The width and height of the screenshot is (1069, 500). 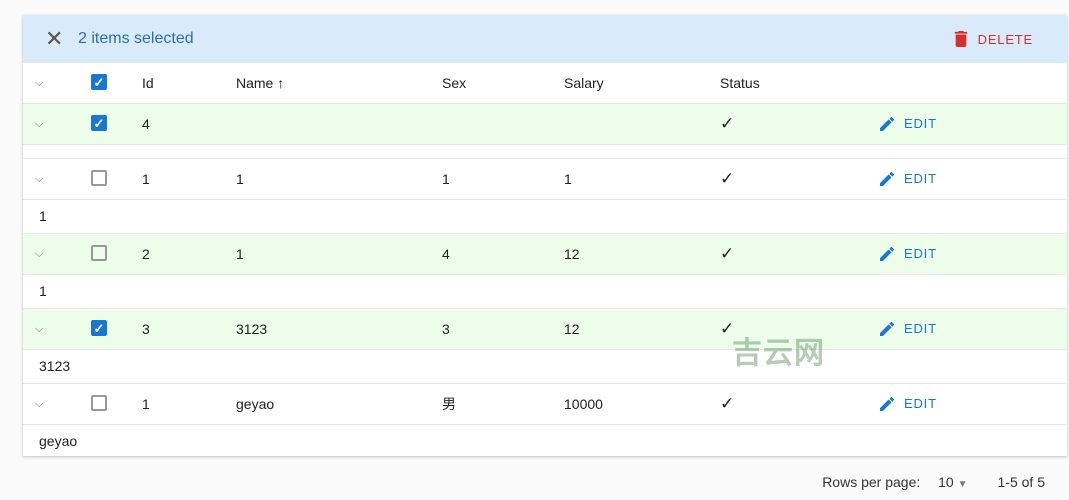 What do you see at coordinates (545, 367) in the screenshot?
I see `row-detail: 3123` at bounding box center [545, 367].